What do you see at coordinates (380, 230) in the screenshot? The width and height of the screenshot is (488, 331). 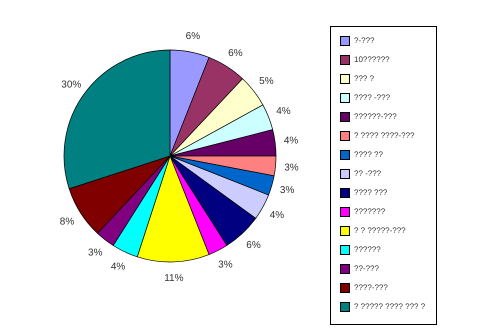 I see `legend-label: ? ? ?????-???` at bounding box center [380, 230].